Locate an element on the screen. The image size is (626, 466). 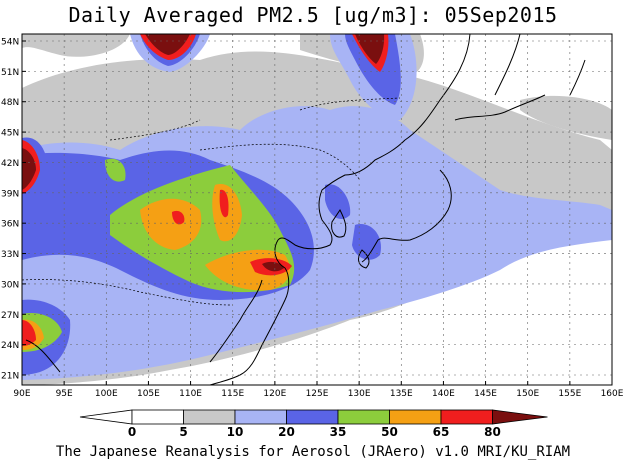
lon-label: 125E is located at coordinates (317, 394).